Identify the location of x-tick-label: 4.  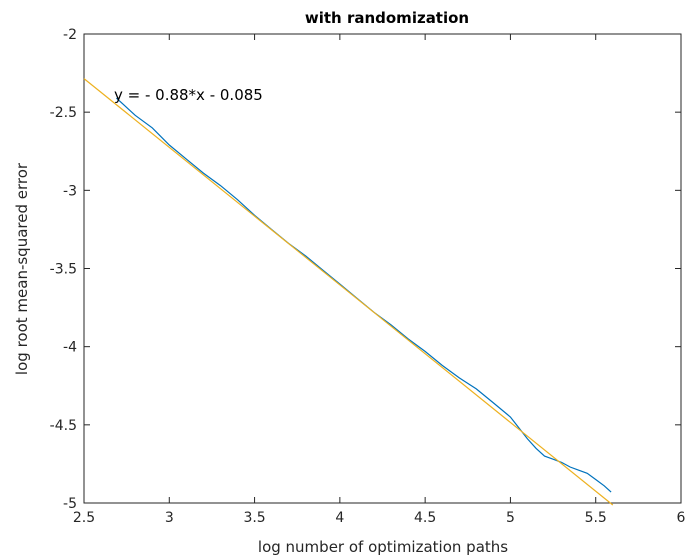
(339, 518).